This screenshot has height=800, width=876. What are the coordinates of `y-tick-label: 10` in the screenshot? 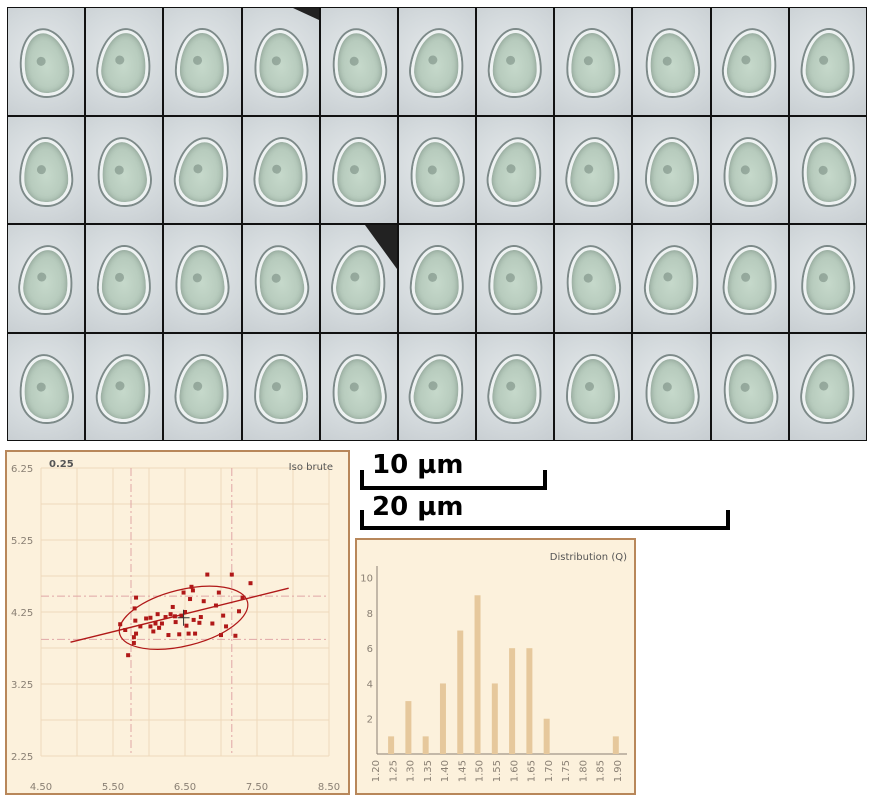 It's located at (366, 579).